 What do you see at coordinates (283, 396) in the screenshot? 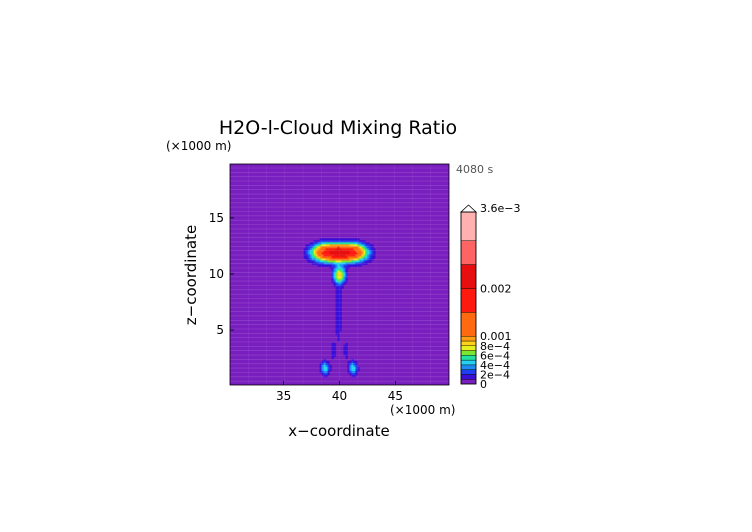
I see `x-tick-label: 35` at bounding box center [283, 396].